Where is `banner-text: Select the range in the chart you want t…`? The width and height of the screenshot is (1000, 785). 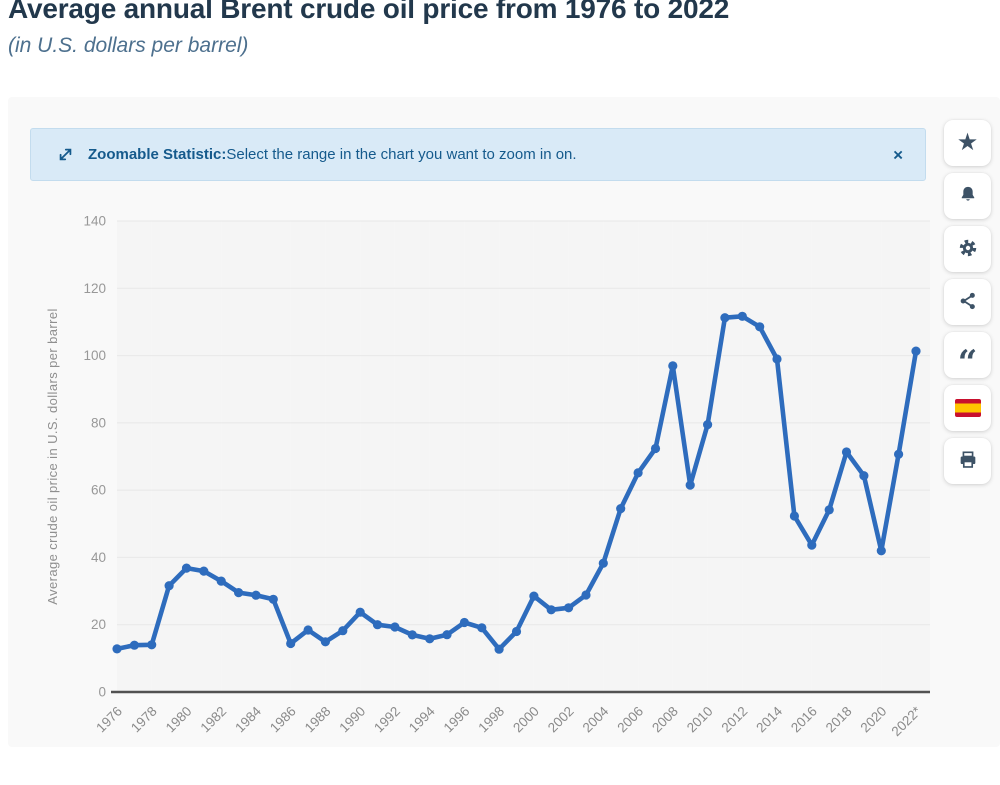 banner-text: Select the range in the chart you want t… is located at coordinates (401, 154).